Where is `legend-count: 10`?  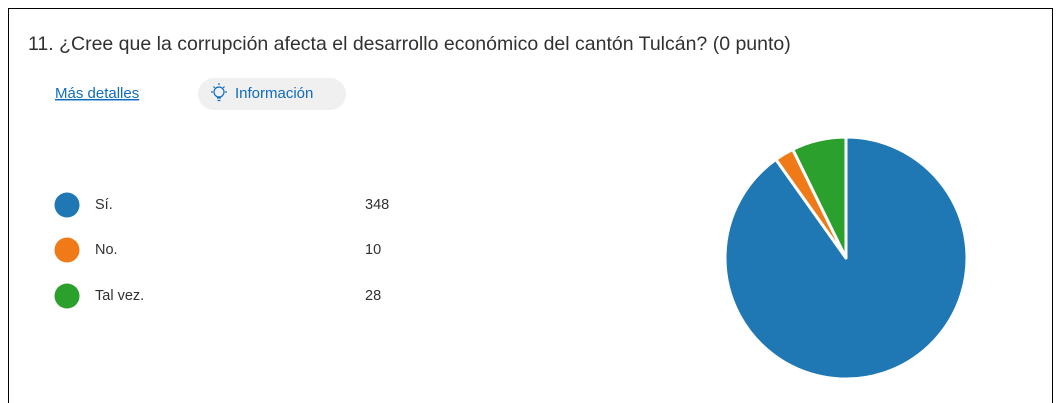 legend-count: 10 is located at coordinates (373, 250).